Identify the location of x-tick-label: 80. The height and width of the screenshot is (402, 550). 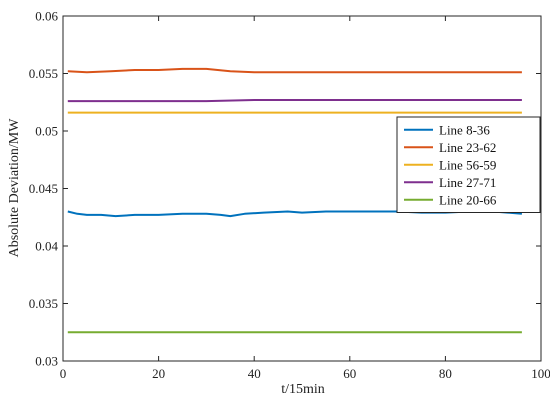
(445, 373).